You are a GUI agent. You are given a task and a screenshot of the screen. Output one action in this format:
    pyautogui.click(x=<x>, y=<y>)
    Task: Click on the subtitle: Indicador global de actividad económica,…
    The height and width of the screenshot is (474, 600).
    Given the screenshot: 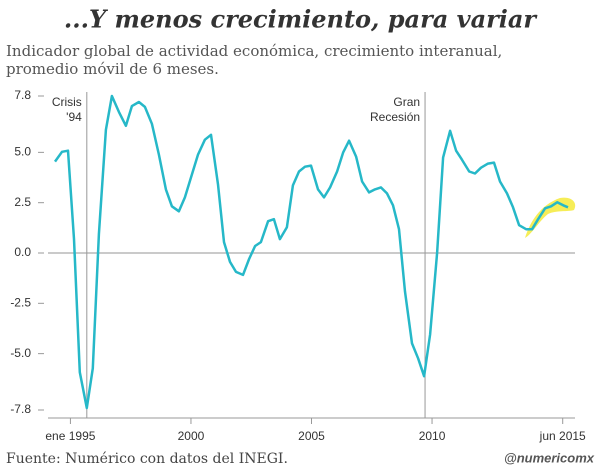 What is the action you would take?
    pyautogui.click(x=254, y=51)
    